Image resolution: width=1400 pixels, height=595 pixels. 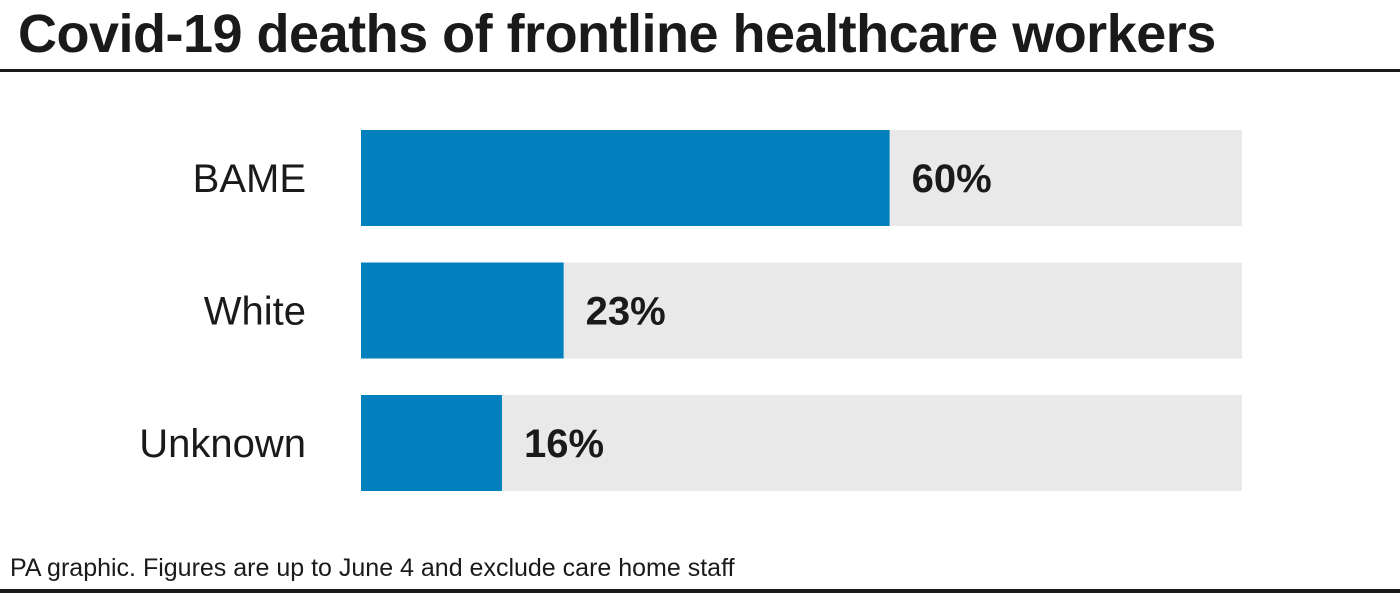 What do you see at coordinates (626, 312) in the screenshot?
I see `value-label-white: 23%` at bounding box center [626, 312].